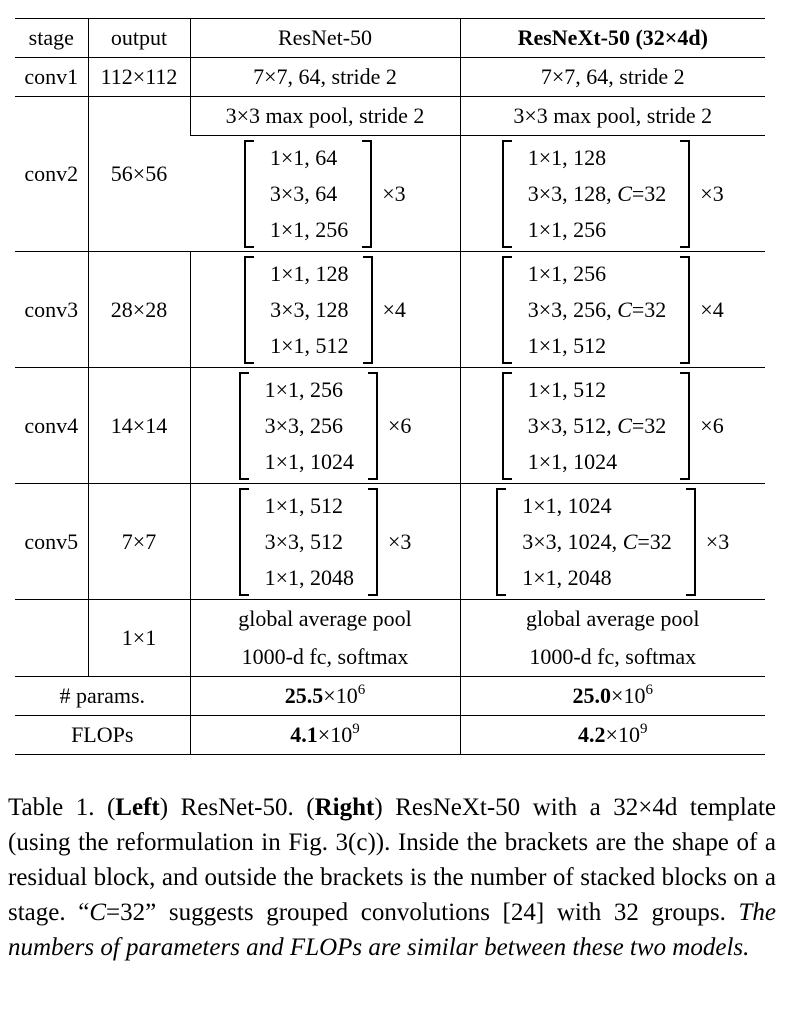  Describe the element at coordinates (51, 174) in the screenshot. I see `stage-cell: conv2` at that location.